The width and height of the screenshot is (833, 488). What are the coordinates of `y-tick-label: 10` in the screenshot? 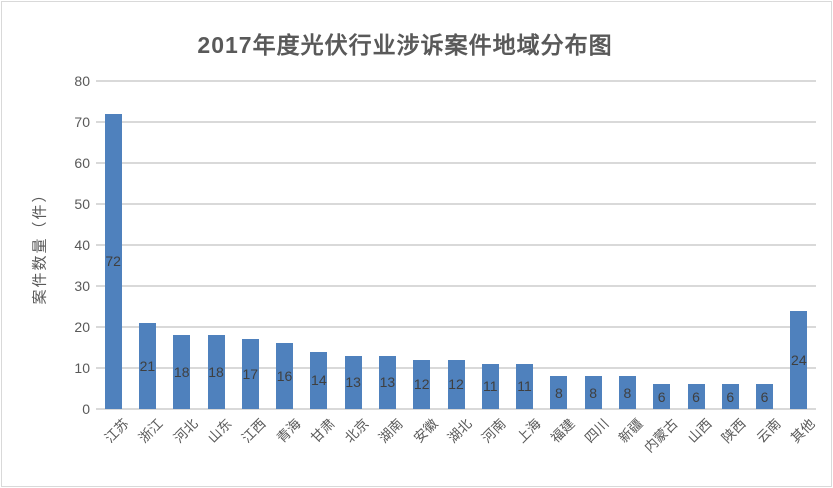 It's located at (82, 368).